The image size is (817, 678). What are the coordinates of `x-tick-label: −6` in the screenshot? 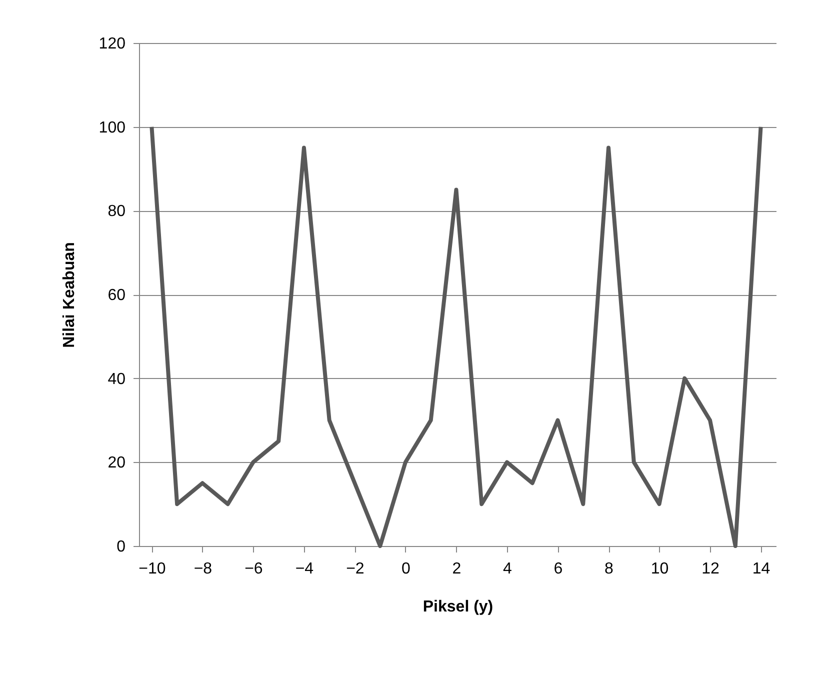 It's located at (253, 569).